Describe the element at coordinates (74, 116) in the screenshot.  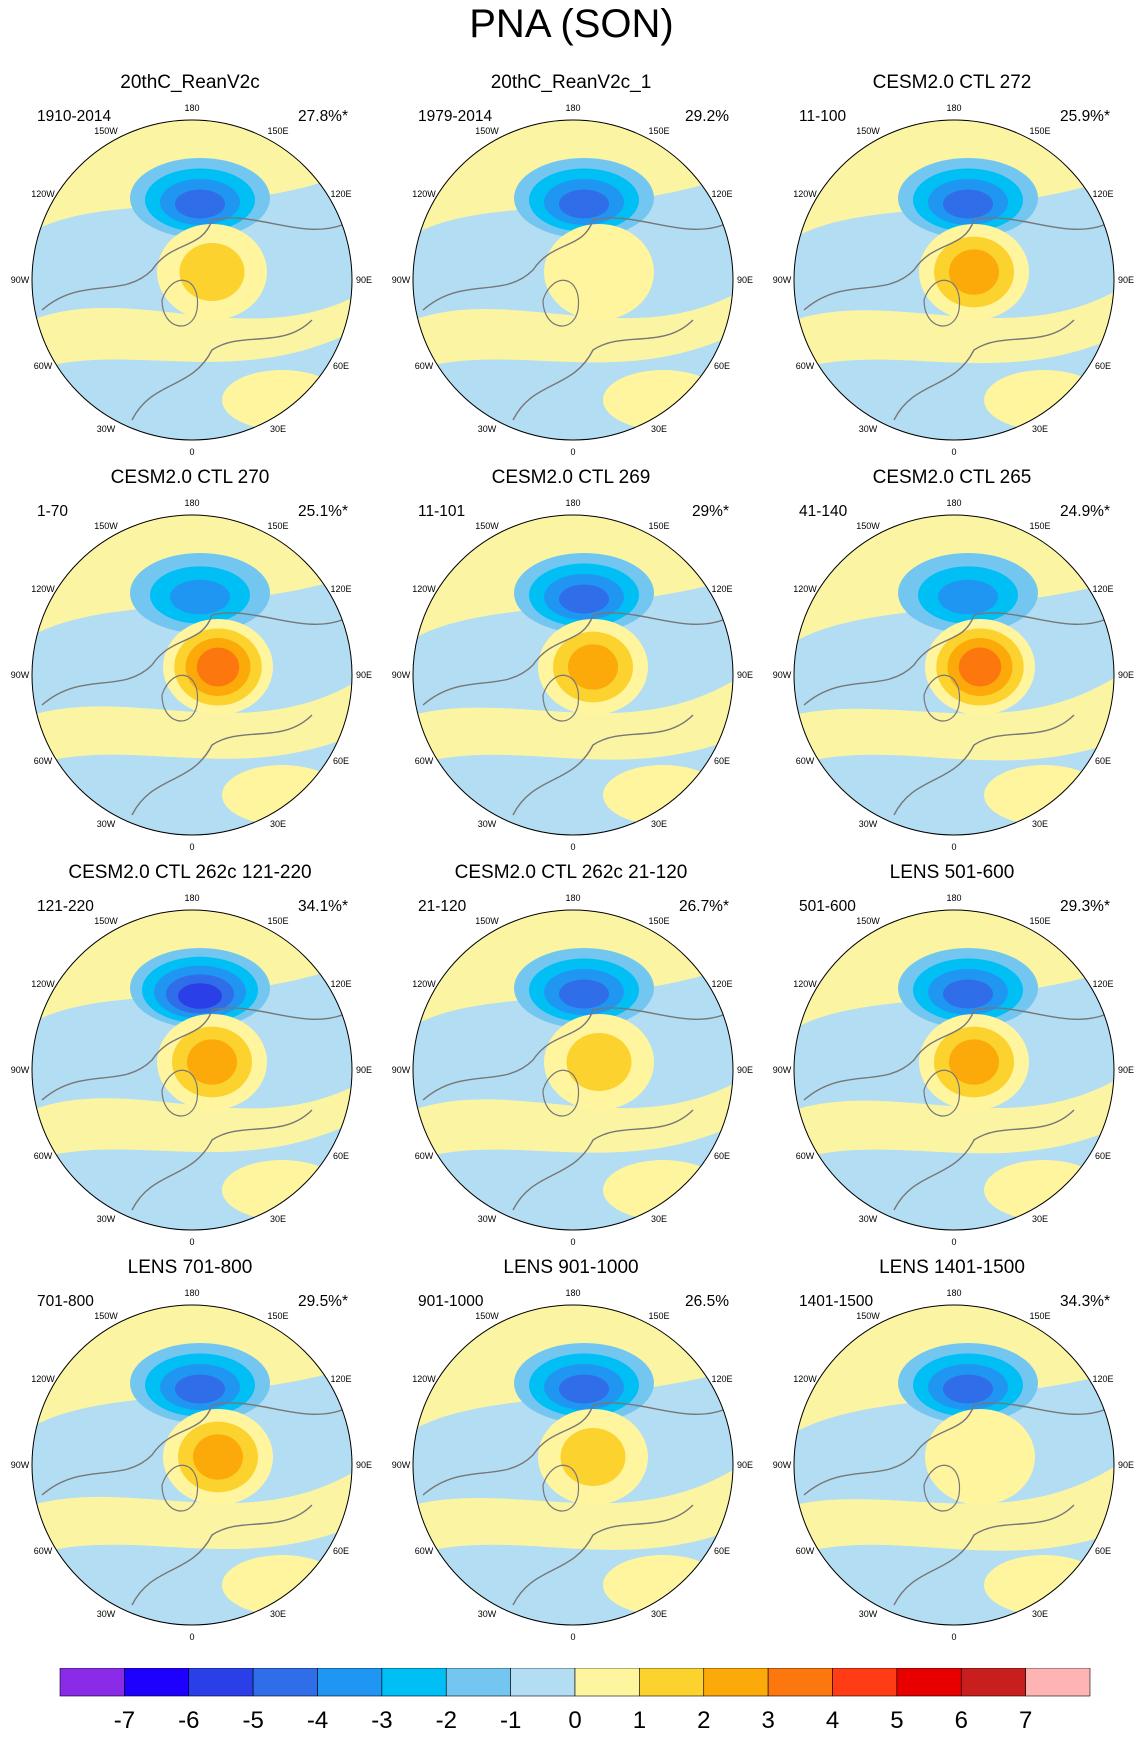
I see `panel-period: 1910-2014` at that location.